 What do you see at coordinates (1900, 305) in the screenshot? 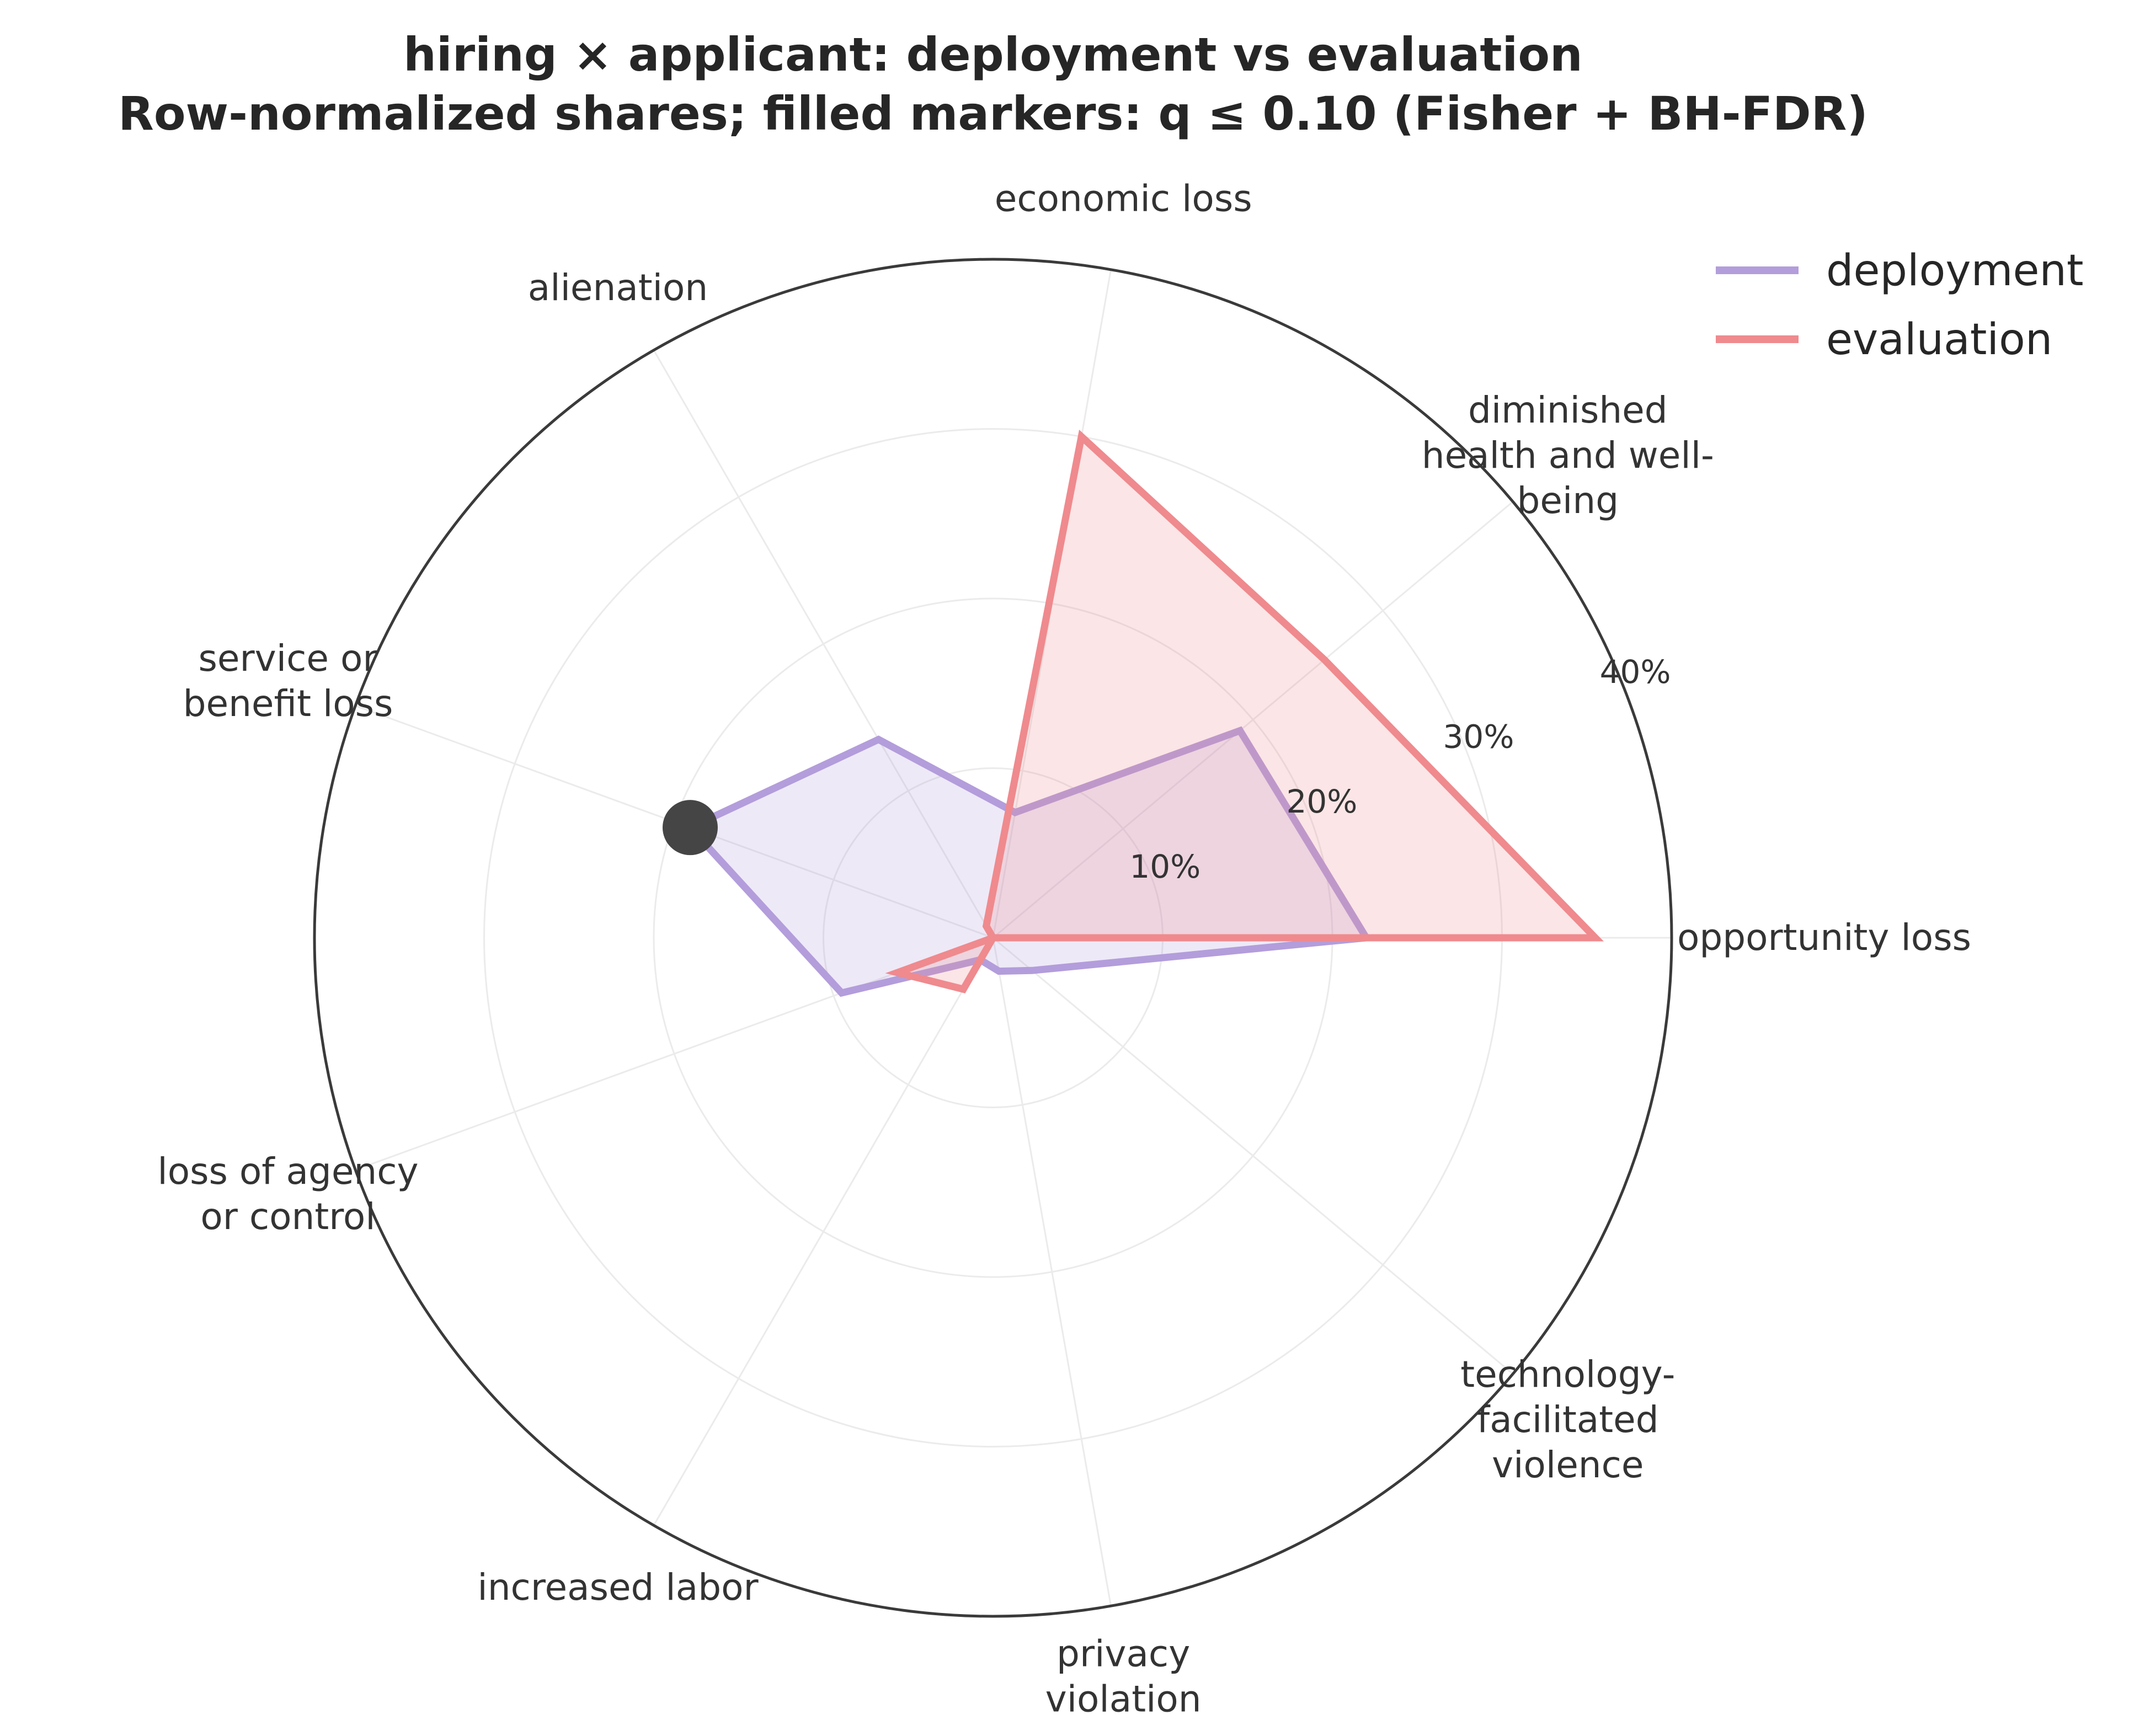
I see `legend: deployment evaluation` at bounding box center [1900, 305].